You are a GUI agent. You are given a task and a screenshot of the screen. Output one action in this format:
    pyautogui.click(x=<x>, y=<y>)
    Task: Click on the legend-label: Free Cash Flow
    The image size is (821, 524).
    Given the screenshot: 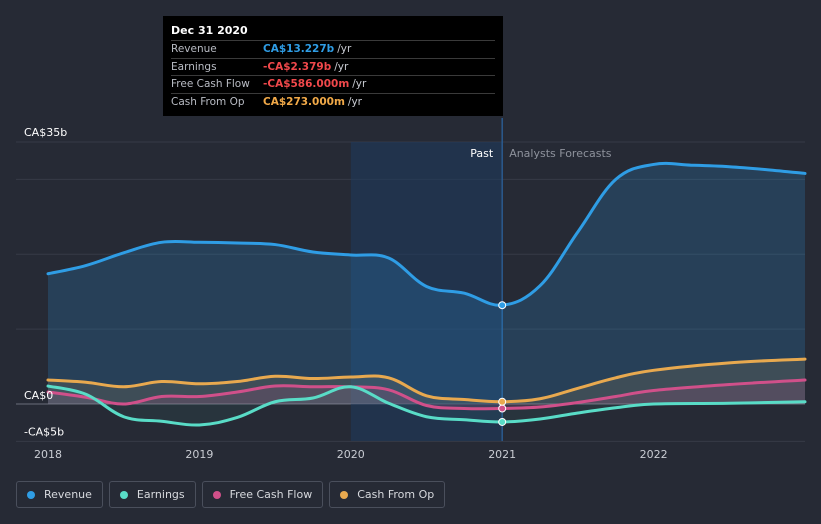 What is the action you would take?
    pyautogui.click(x=271, y=494)
    